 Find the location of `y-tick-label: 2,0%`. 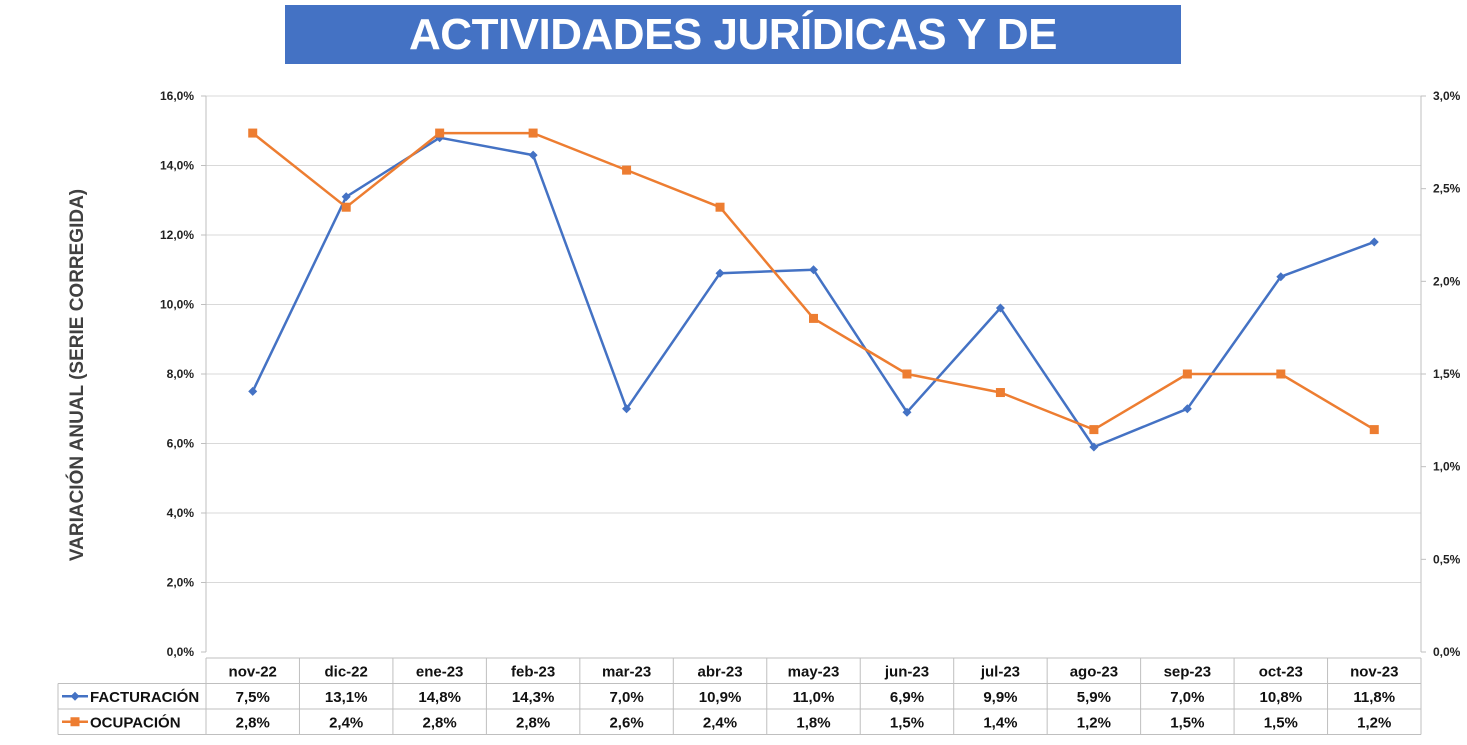

y-tick-label: 2,0% is located at coordinates (181, 583).